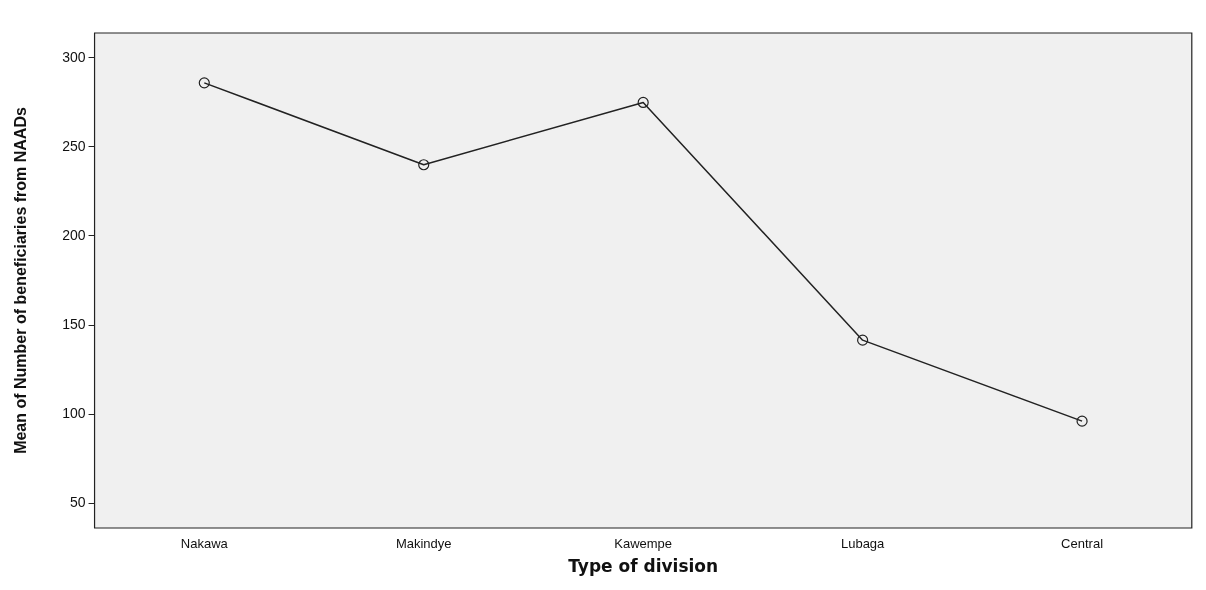 The height and width of the screenshot is (590, 1206). What do you see at coordinates (21, 280) in the screenshot?
I see `y-axis-title: Mean of Number of beneficiaries from NAADs` at bounding box center [21, 280].